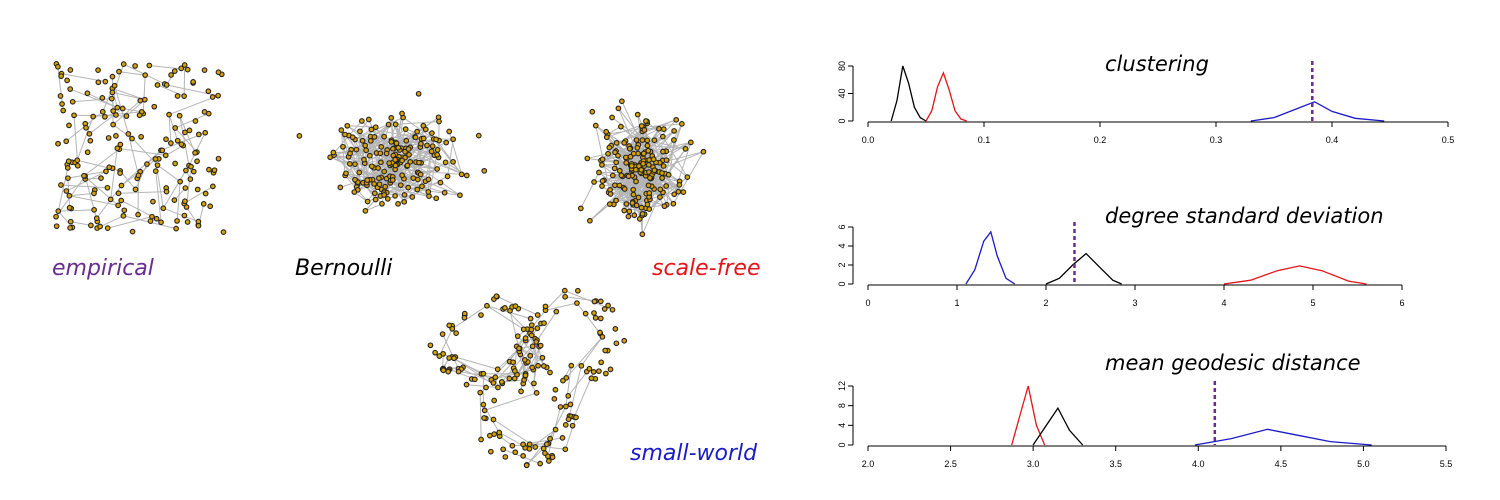 Image resolution: width=1500 pixels, height=500 pixels. Describe the element at coordinates (392, 152) in the screenshot. I see `network-bernoulli` at that location.